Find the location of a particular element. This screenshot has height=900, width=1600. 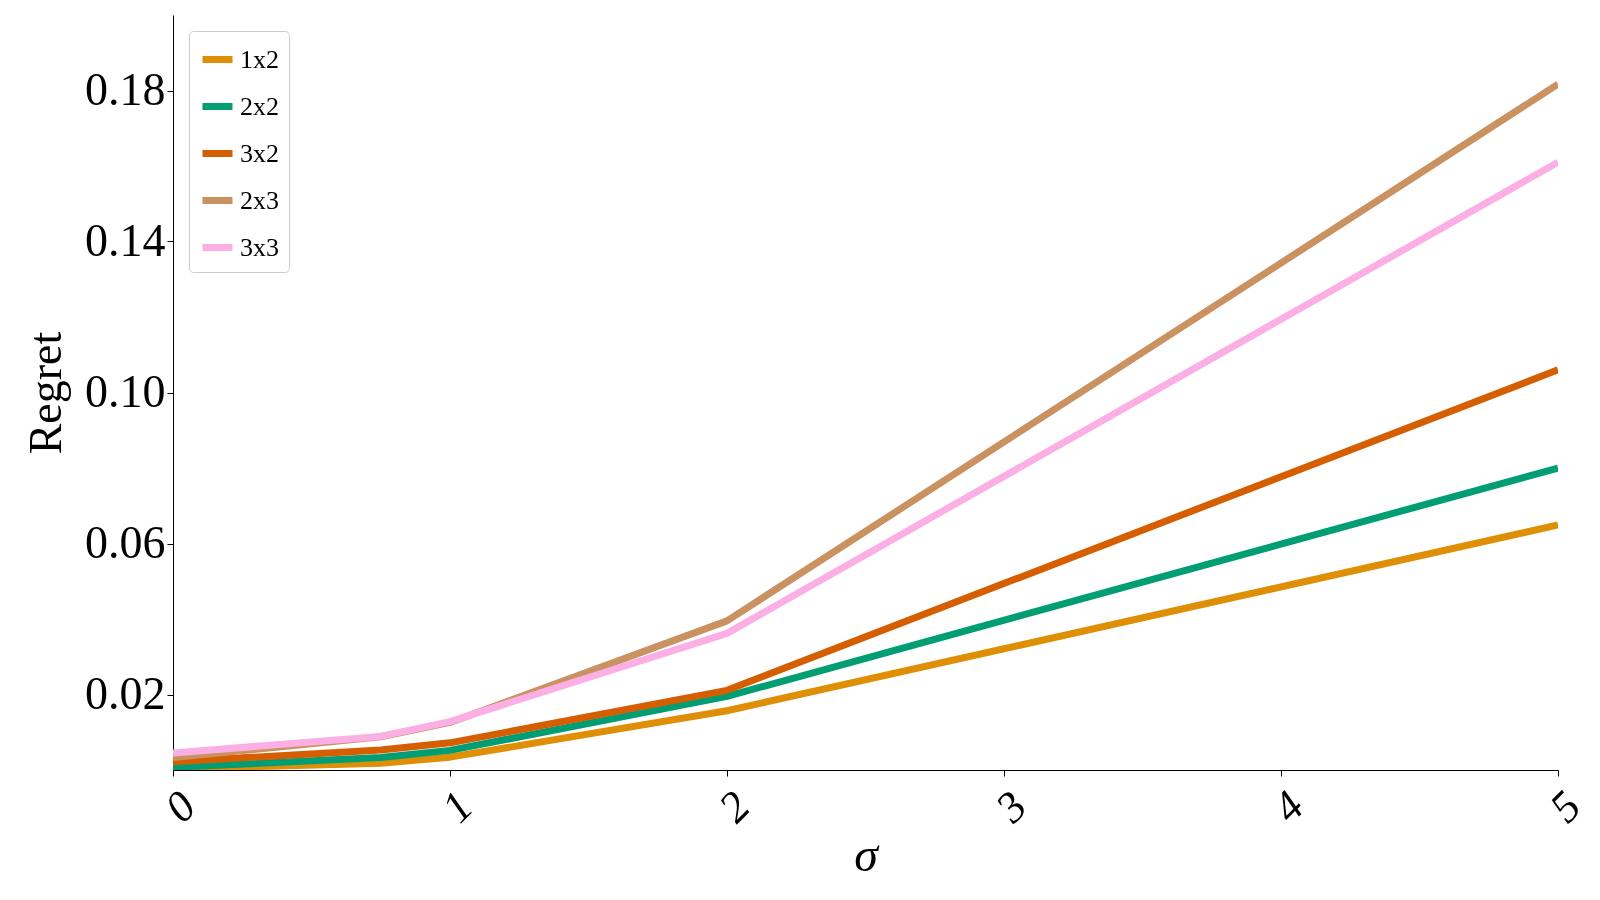

y-tick-label: 0.06 is located at coordinates (125, 542).